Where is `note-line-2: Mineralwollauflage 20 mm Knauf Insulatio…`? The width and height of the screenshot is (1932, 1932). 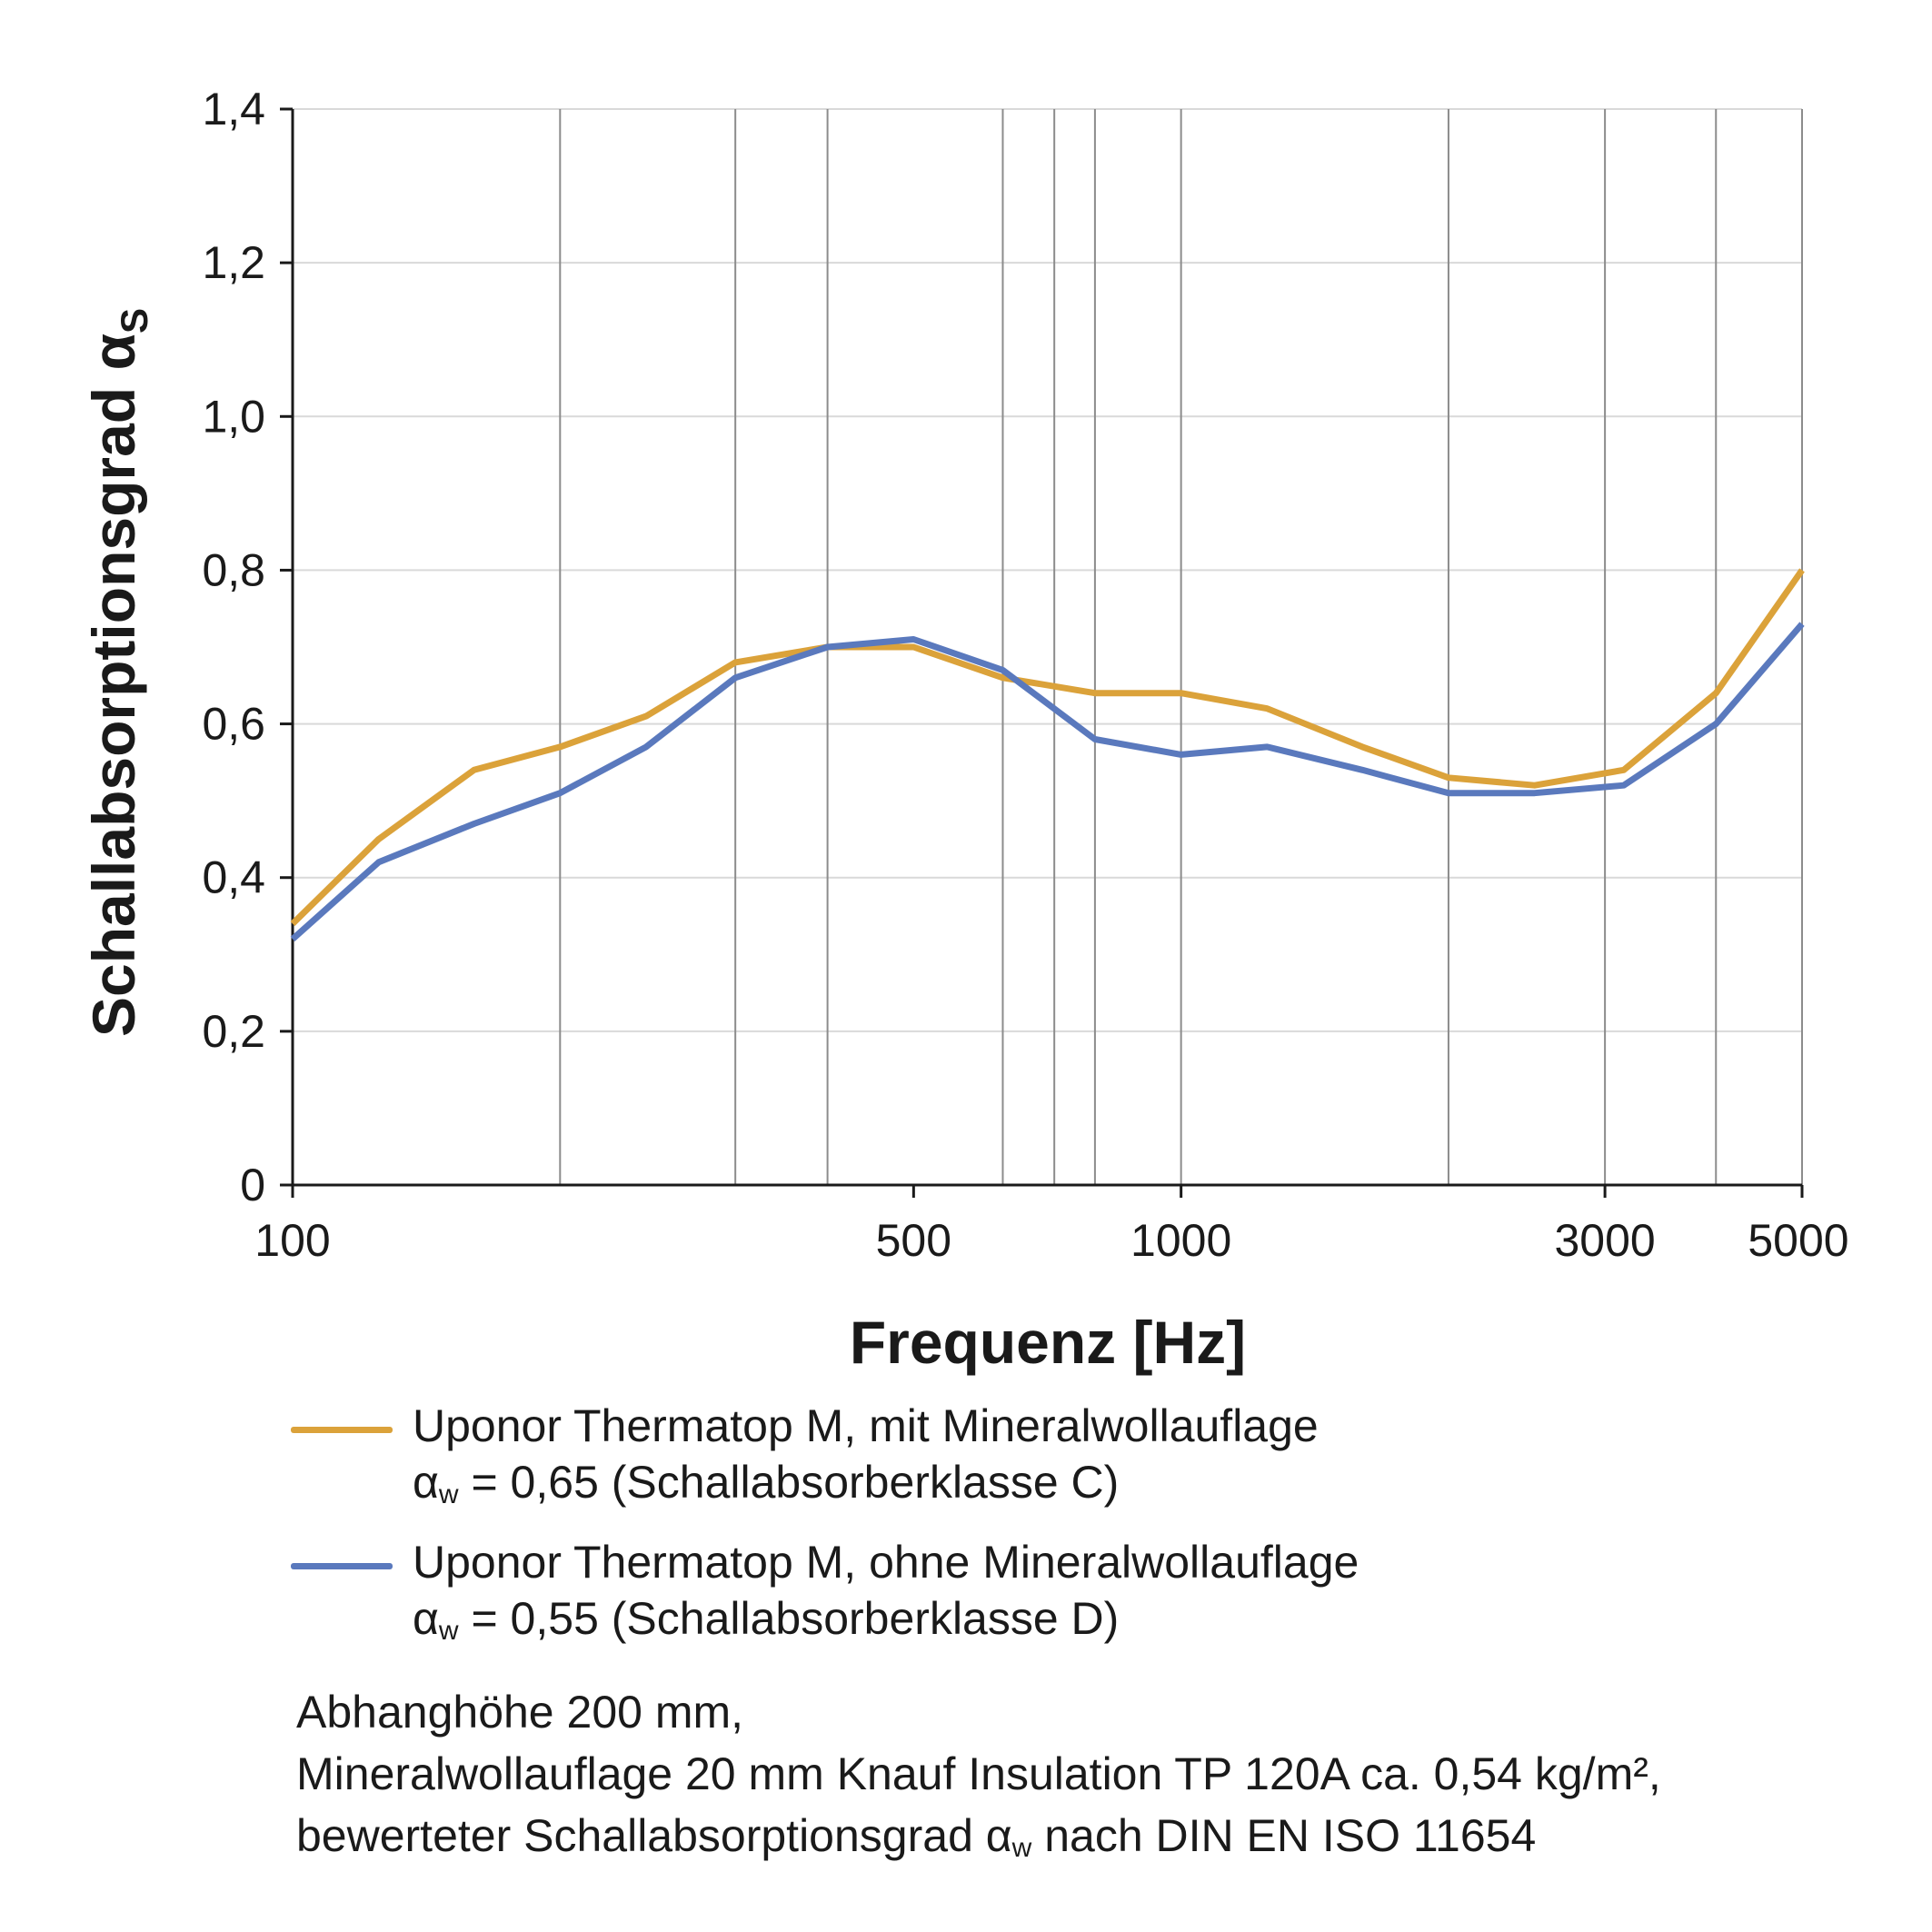 note-line-2: Mineralwollauflage 20 mm Knauf Insulatio… is located at coordinates (978, 1773).